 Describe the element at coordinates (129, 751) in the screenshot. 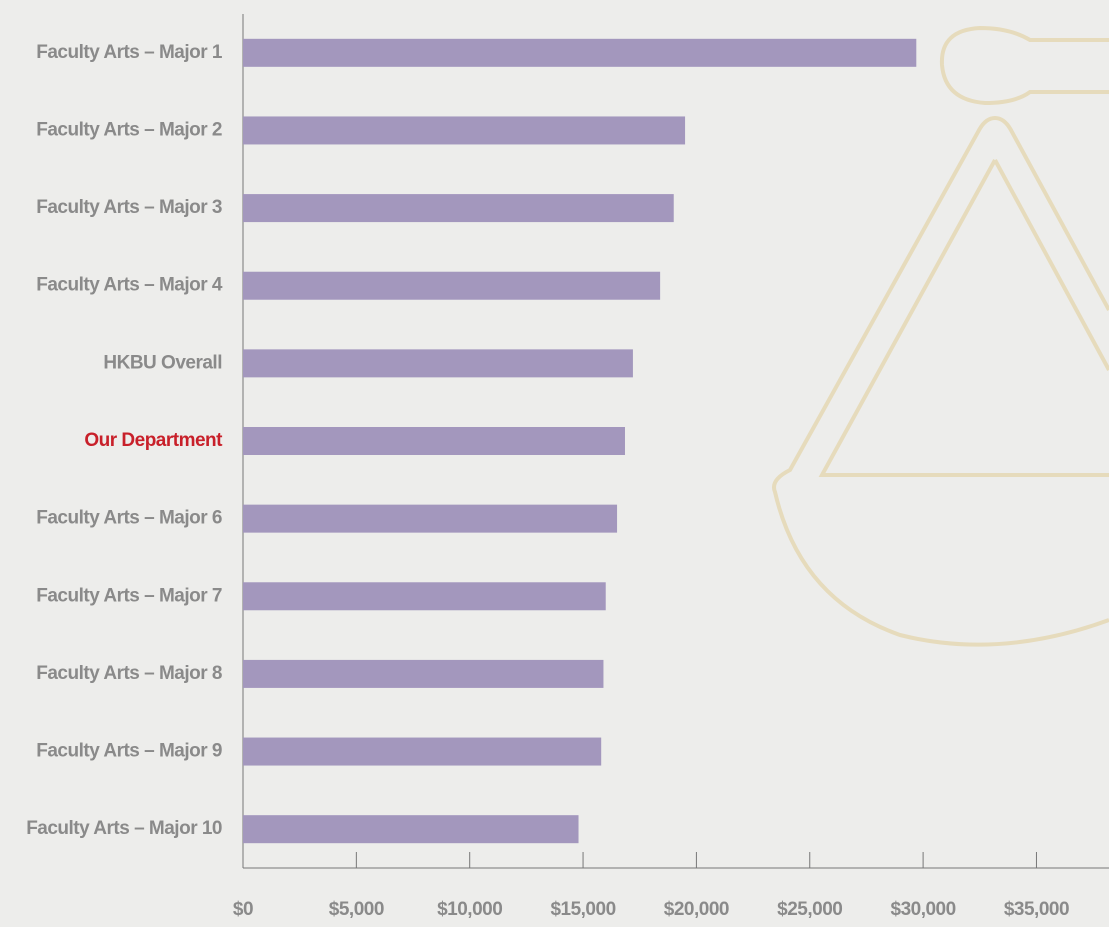

I see `y-tick-label: Faculty Arts – Major 9` at that location.